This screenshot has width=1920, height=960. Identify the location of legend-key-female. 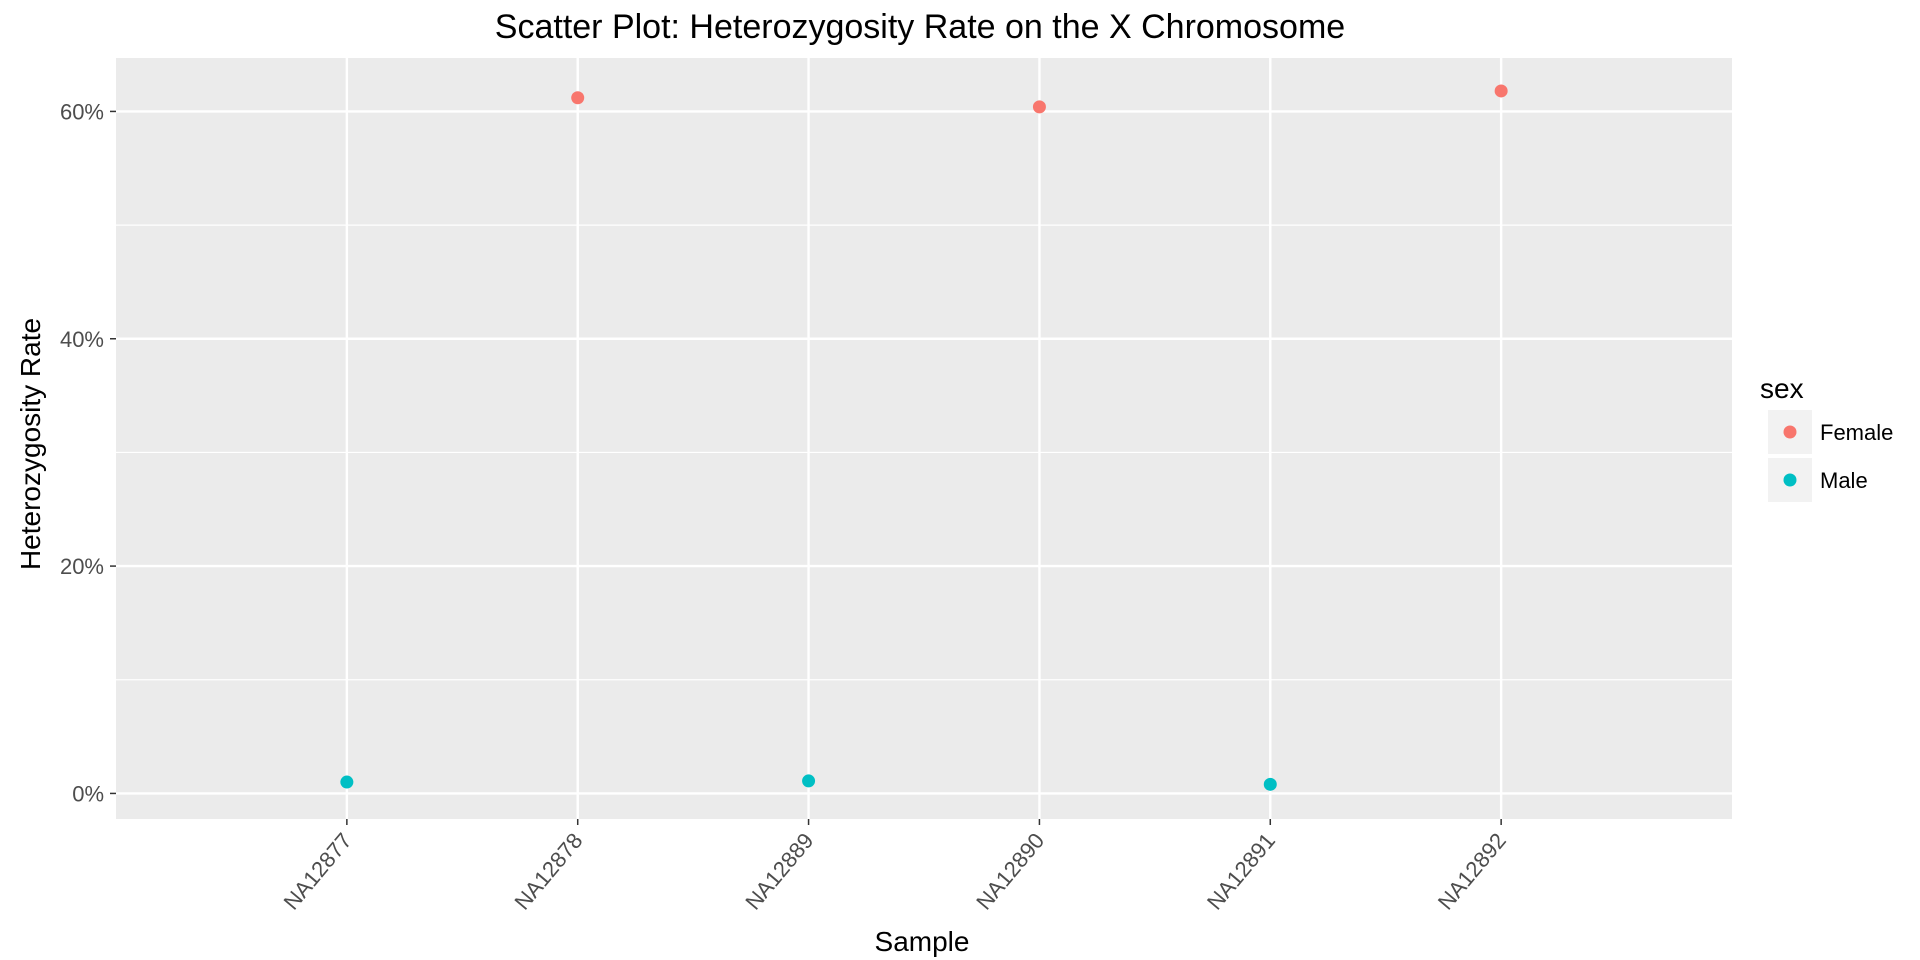
(1790, 432).